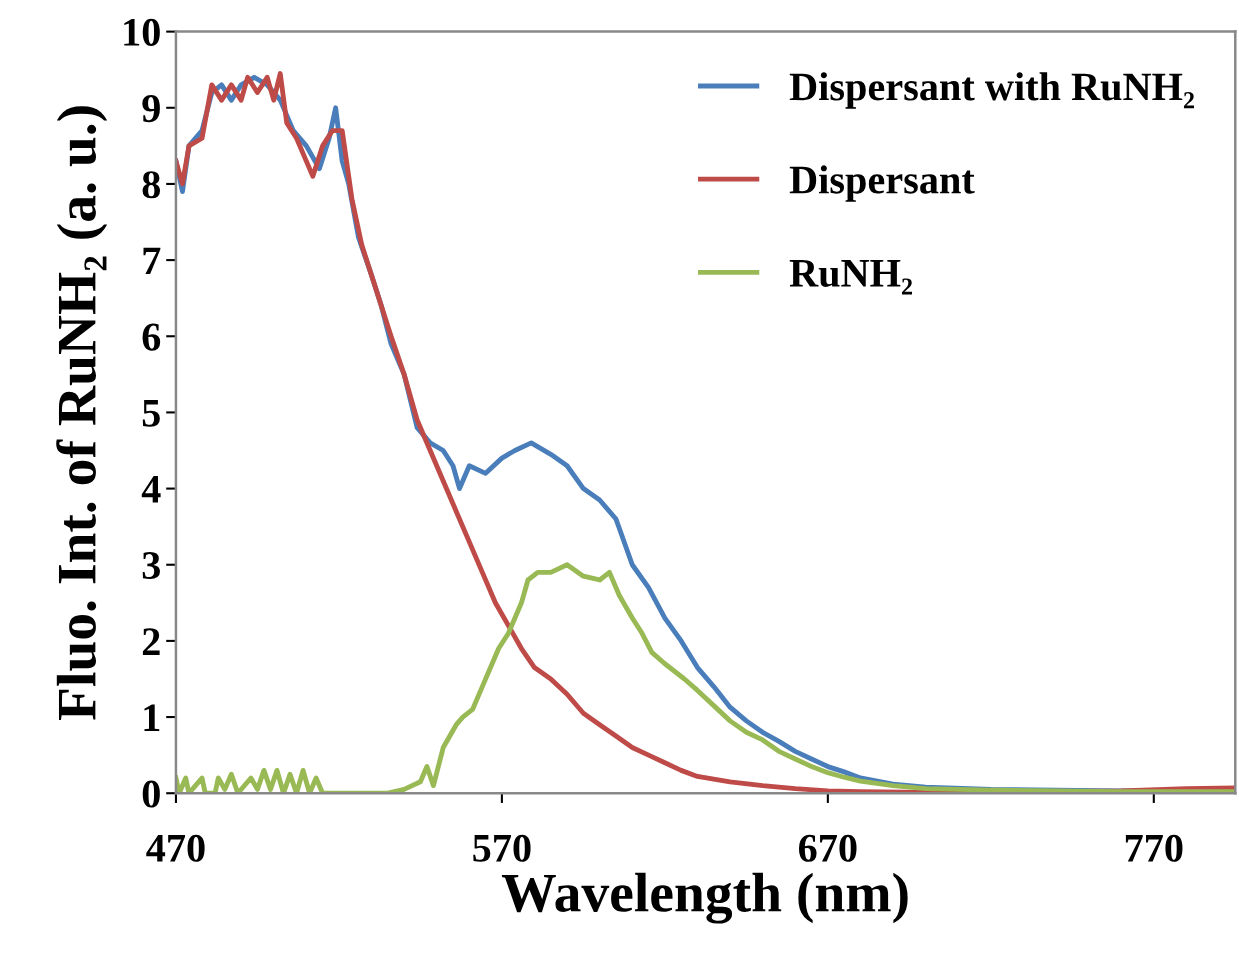 This screenshot has height=958, width=1239. I want to click on x-tick-label: 570, so click(502, 848).